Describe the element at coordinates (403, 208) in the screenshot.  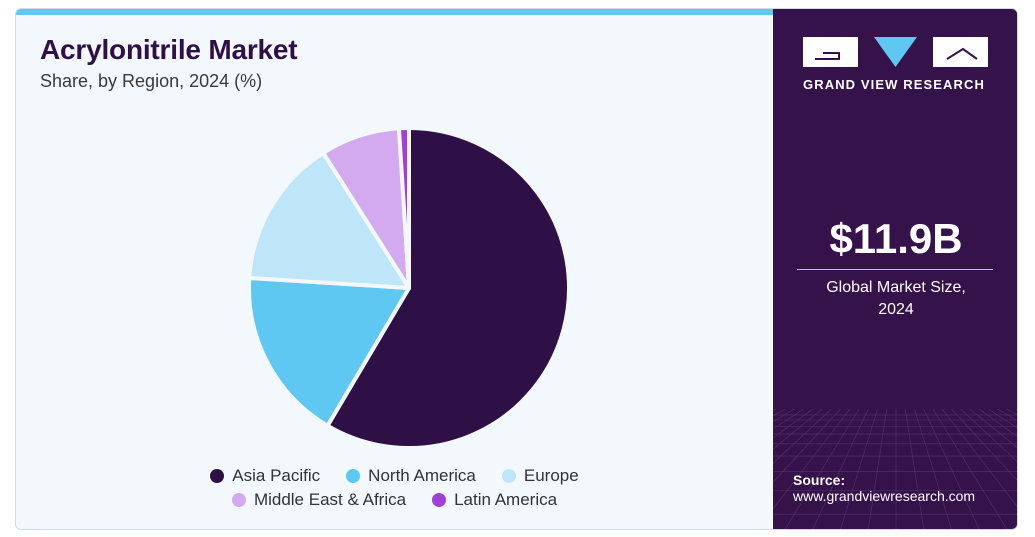
I see `pie-slice-latin-america` at that location.